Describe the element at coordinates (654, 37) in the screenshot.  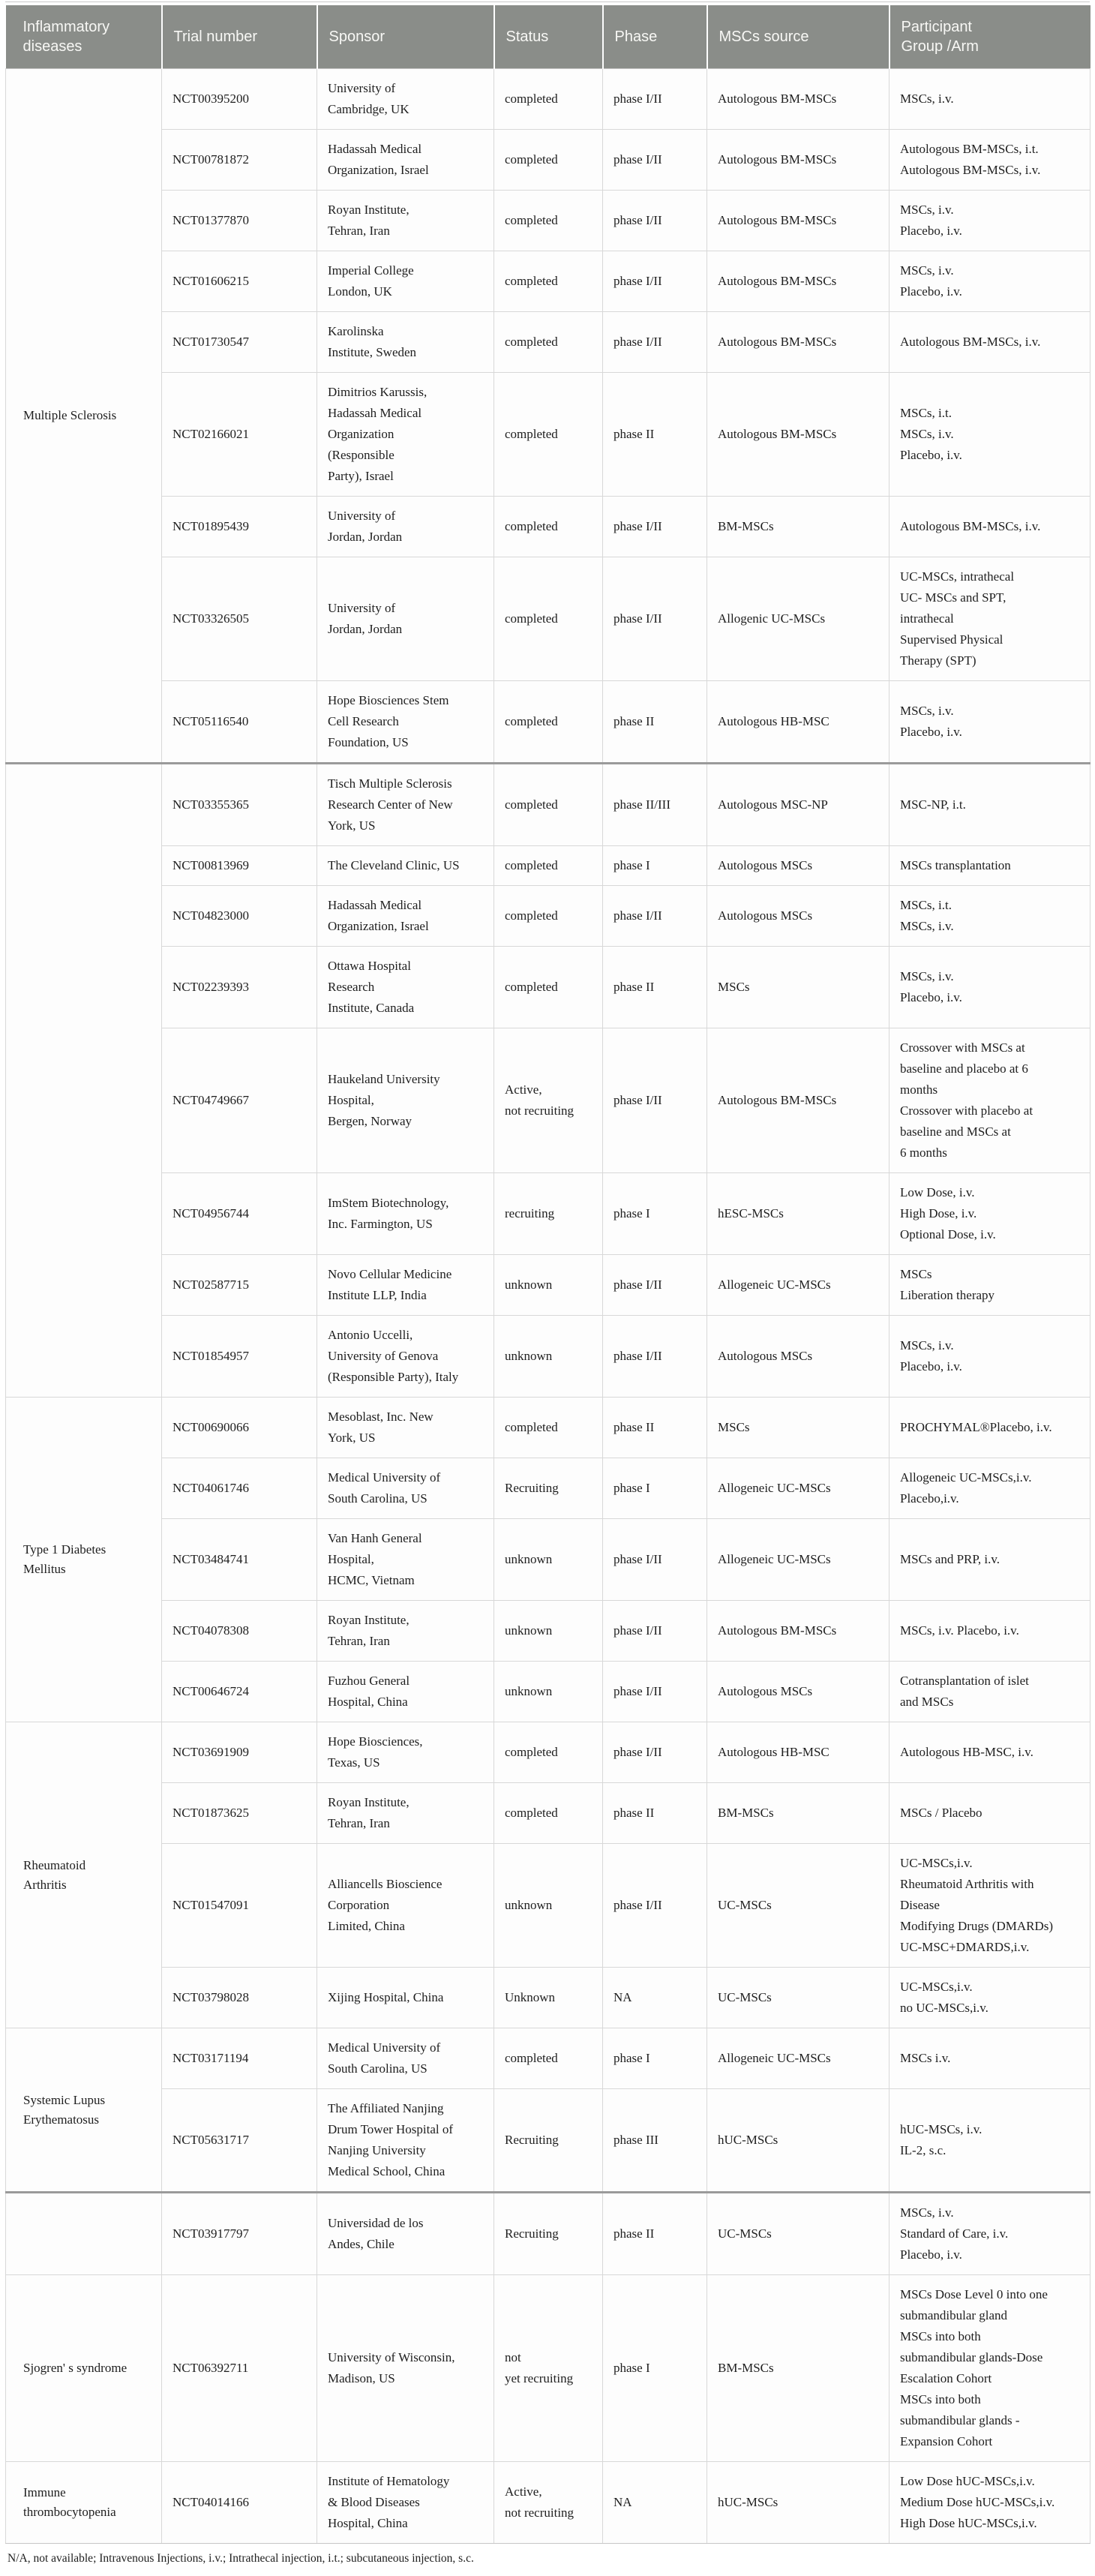
I see `column-header-phase: Phase` at that location.